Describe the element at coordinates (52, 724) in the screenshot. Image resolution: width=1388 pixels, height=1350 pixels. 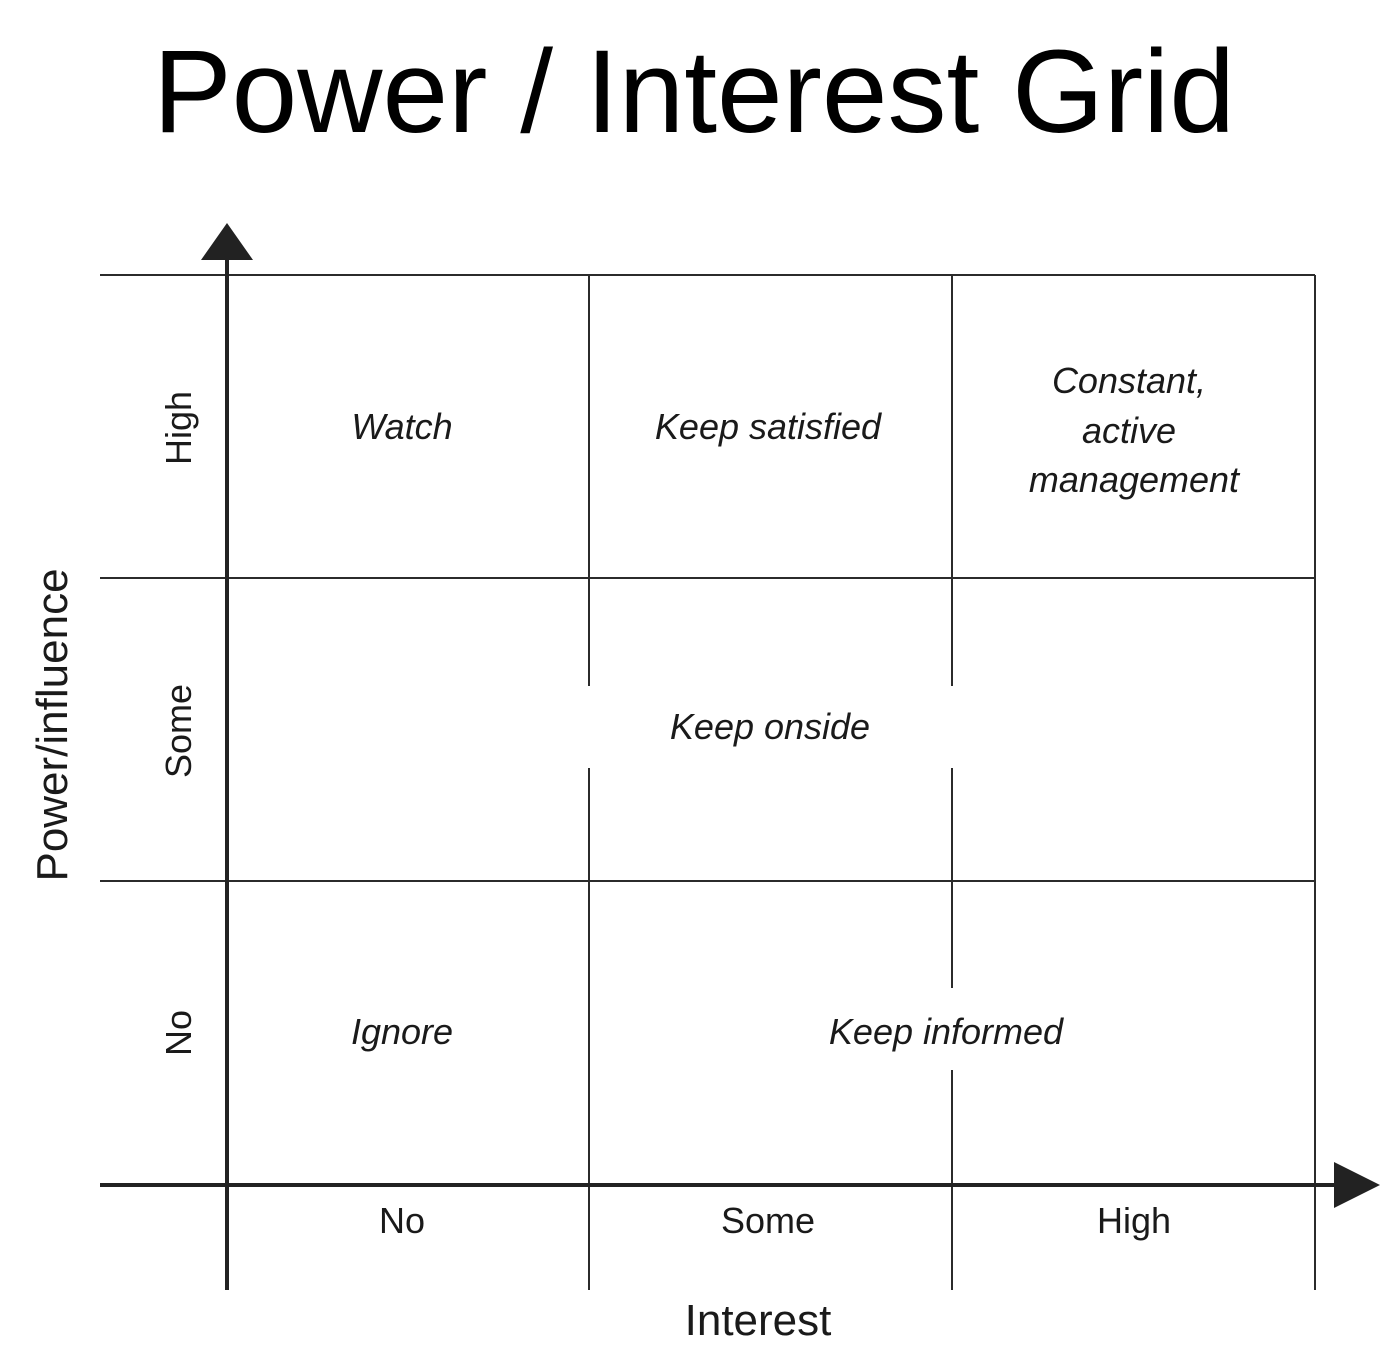
I see `y-axis-title: Power/influence` at that location.